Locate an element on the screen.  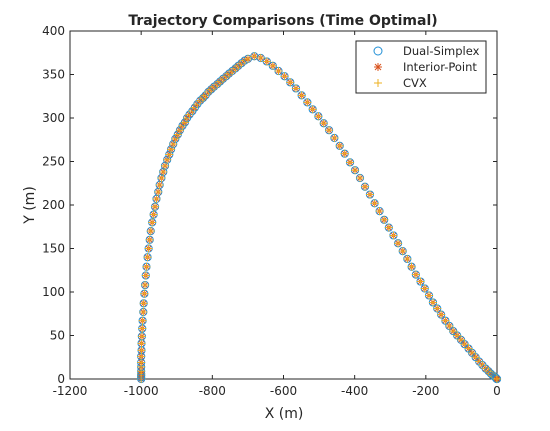
y-tick-label: 350 is located at coordinates (53, 75).